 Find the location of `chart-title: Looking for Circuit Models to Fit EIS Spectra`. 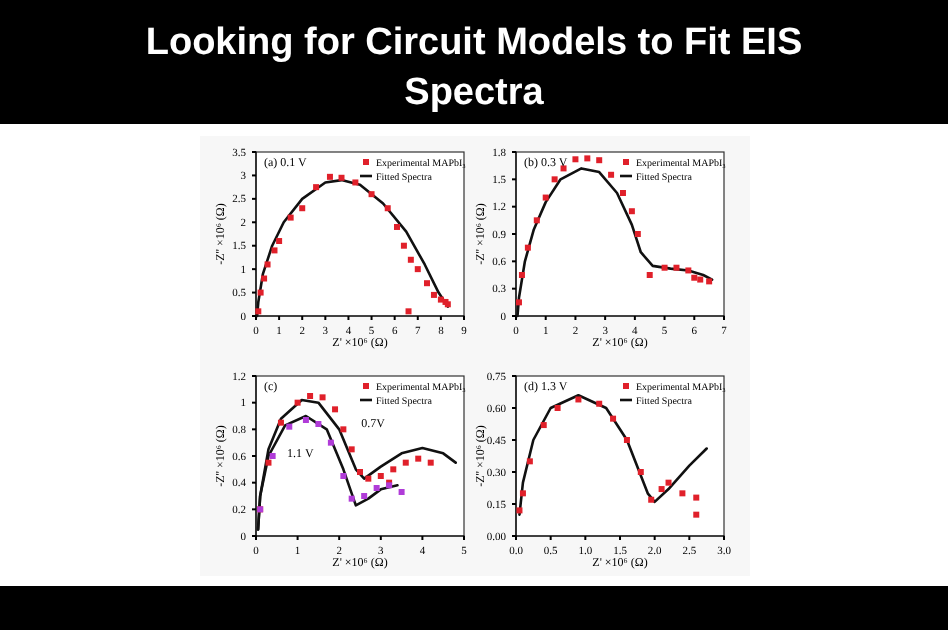

chart-title: Looking for Circuit Models to Fit EIS Spectra is located at coordinates (474, 68).